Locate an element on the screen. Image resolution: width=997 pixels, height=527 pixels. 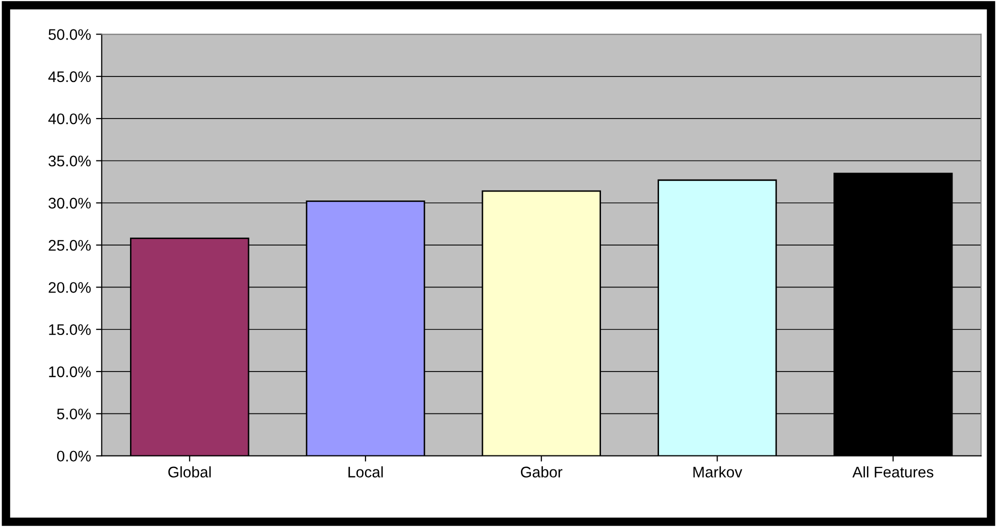
y-tick-label: 10.0% is located at coordinates (70, 372).